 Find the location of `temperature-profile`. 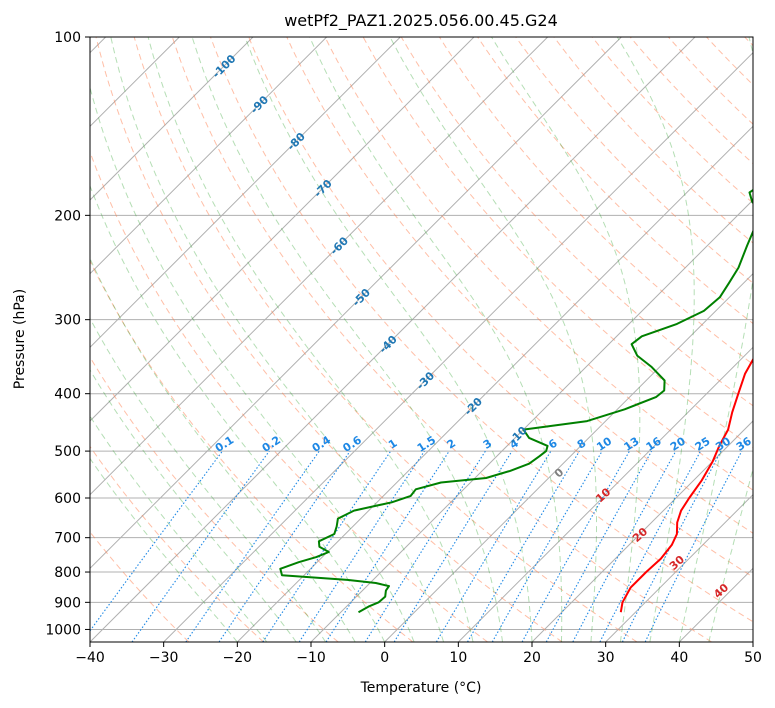

temperature-profile is located at coordinates (686, 485).